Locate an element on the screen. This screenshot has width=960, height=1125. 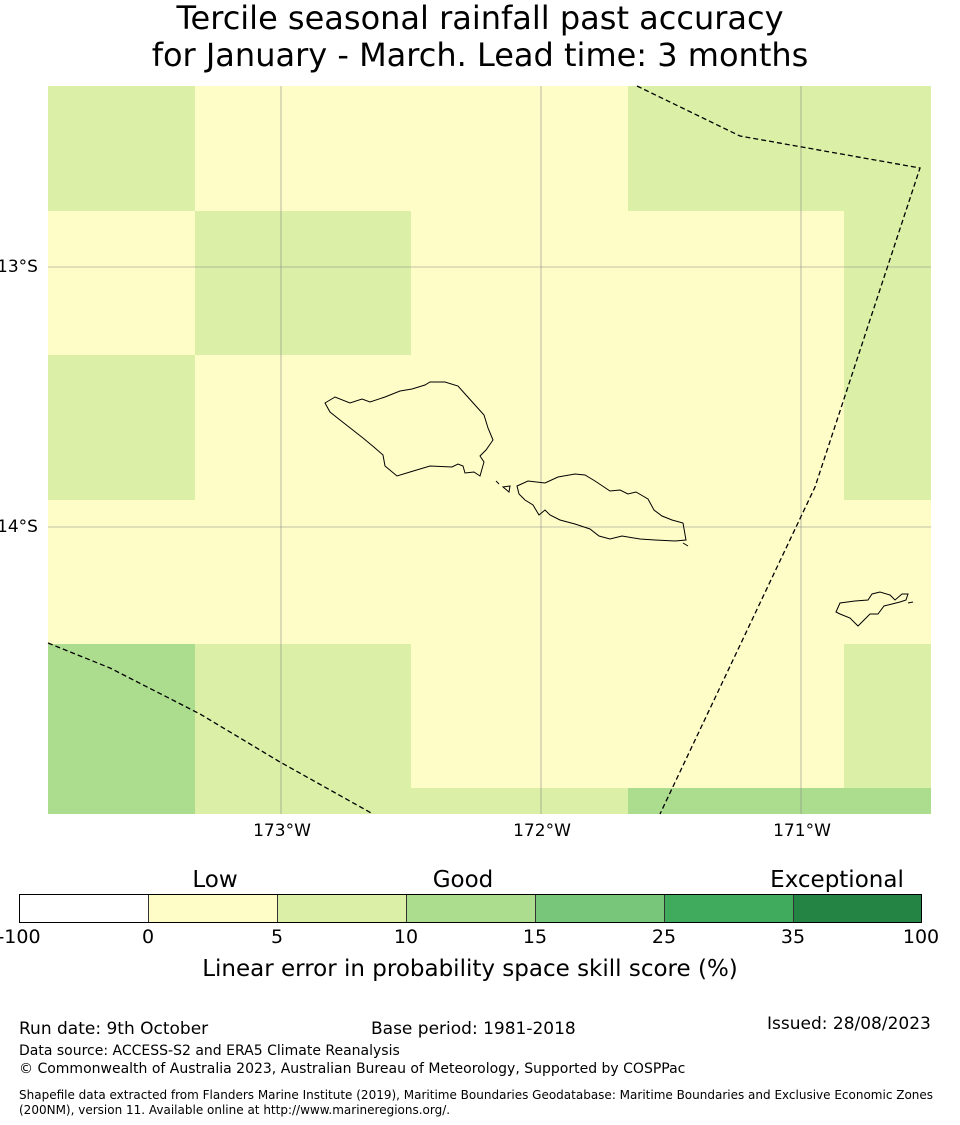
colorbar-tick: 15 is located at coordinates (535, 937).